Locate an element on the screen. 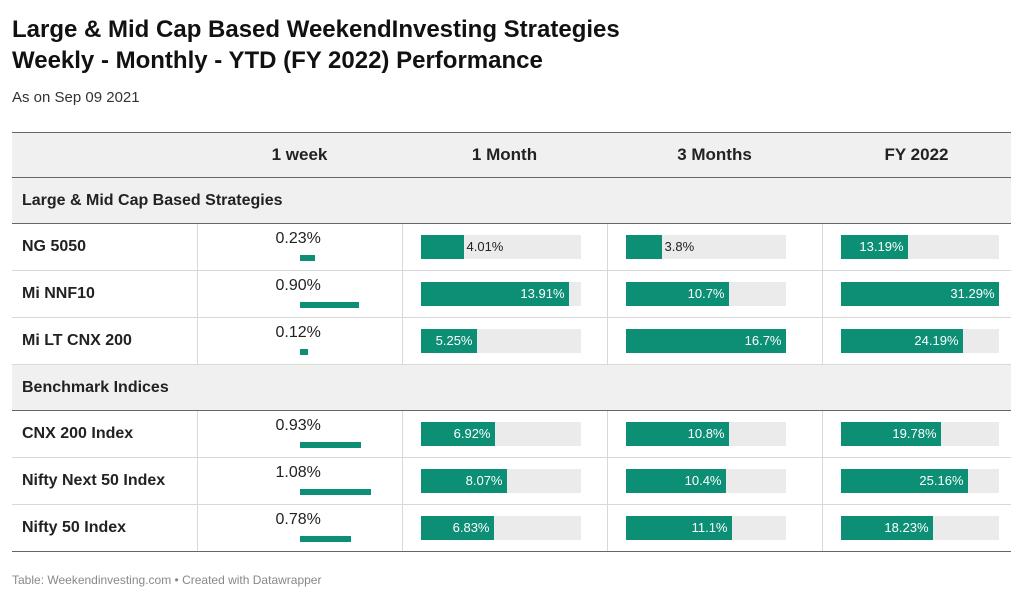 This screenshot has height=601, width=1024. row-name: CNX 200 Index is located at coordinates (104, 434).